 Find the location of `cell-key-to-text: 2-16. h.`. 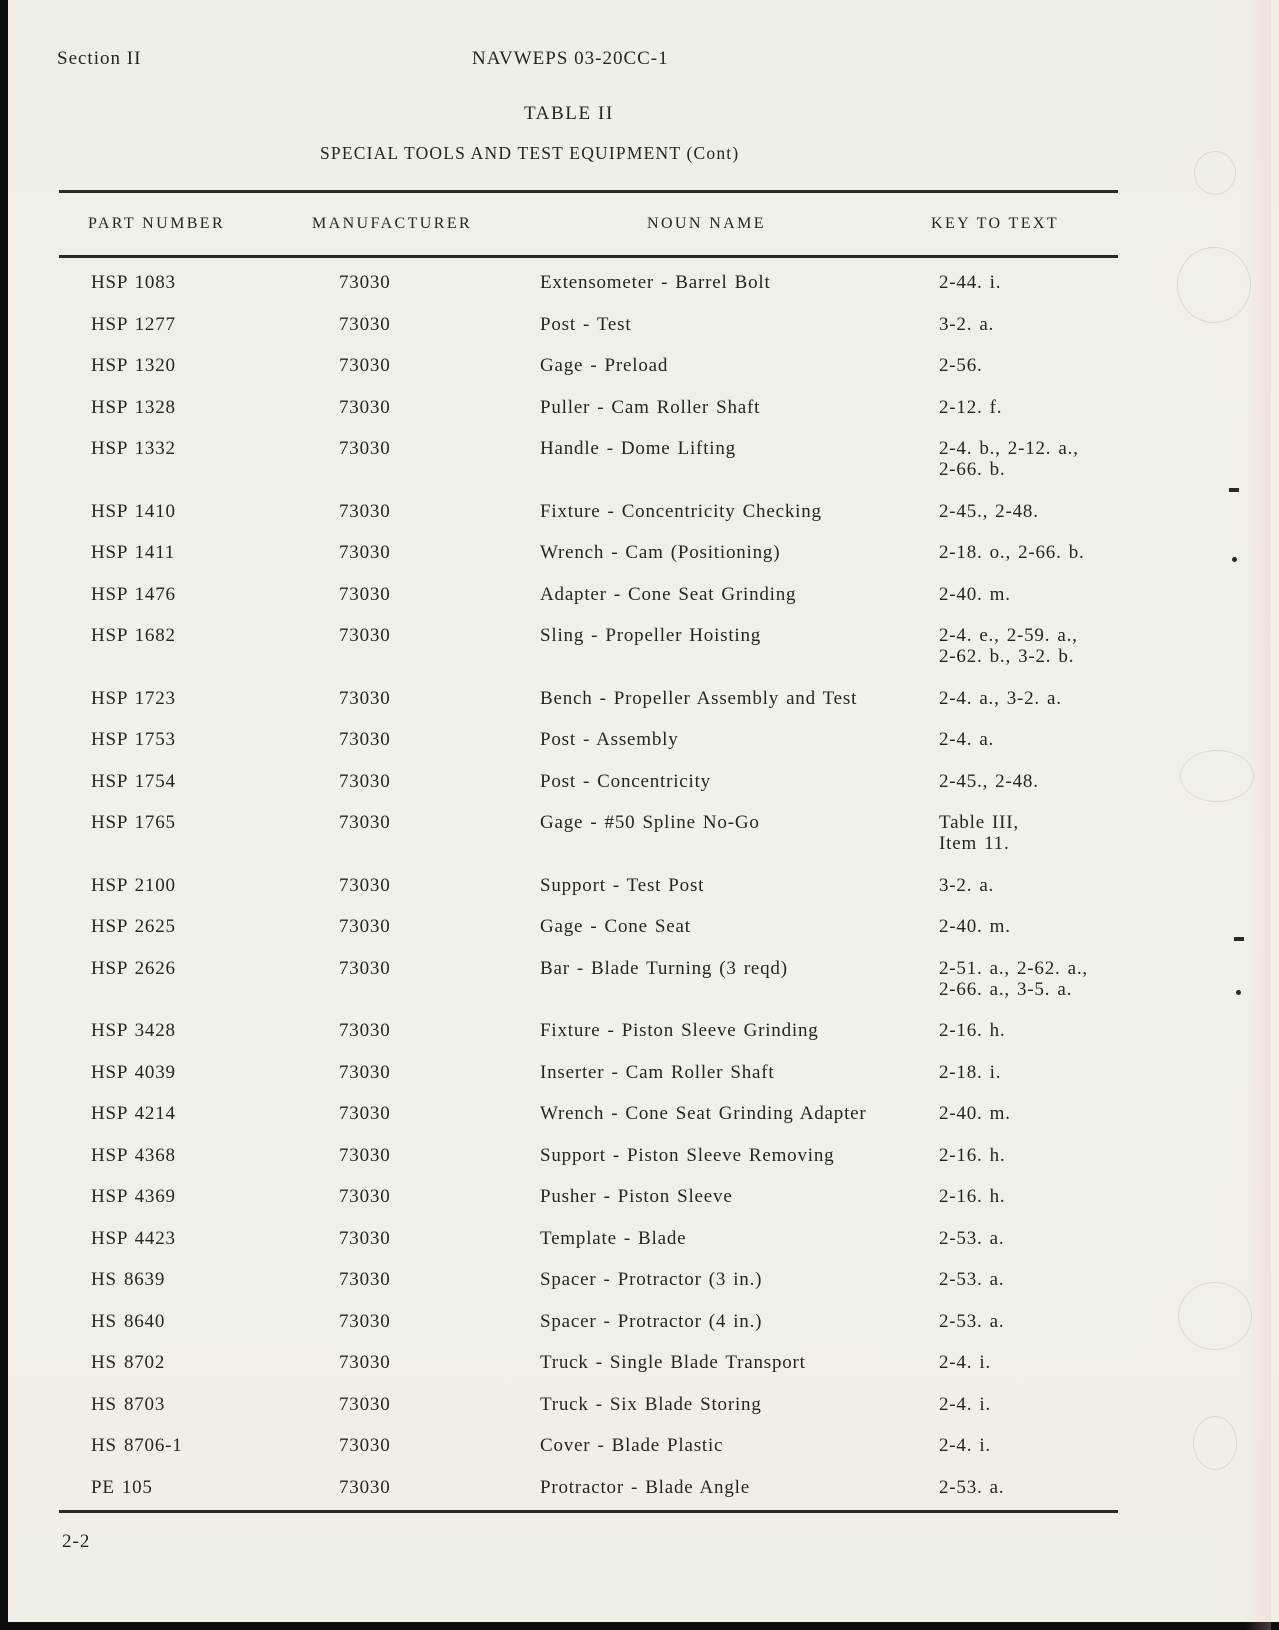

cell-key-to-text: 2-16. h. is located at coordinates (972, 1196).